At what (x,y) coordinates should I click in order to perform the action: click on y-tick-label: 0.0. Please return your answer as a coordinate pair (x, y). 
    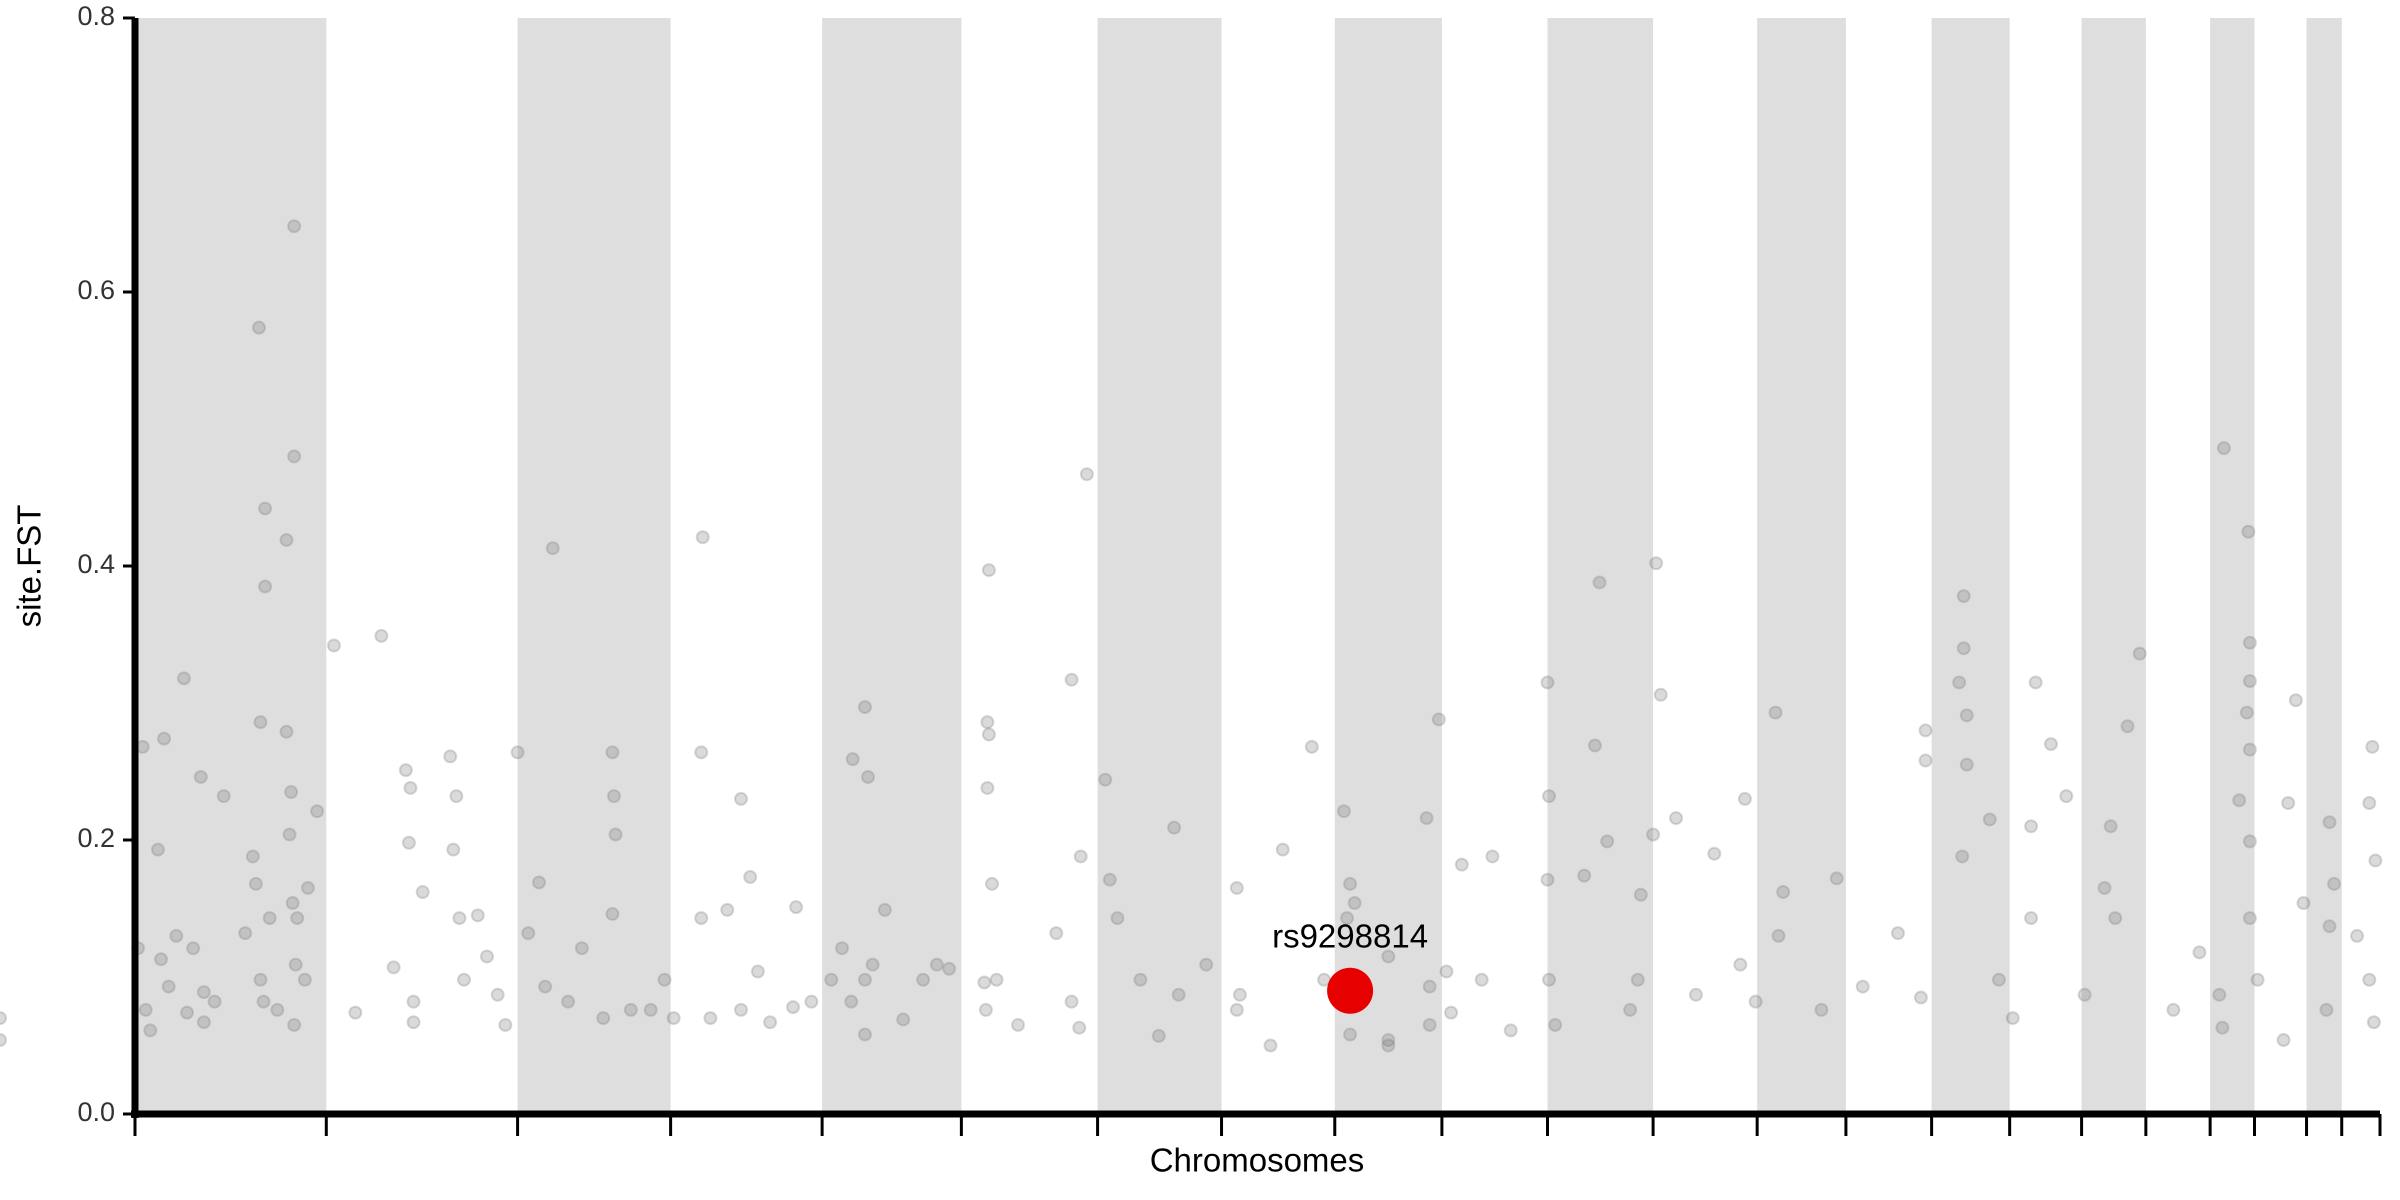
    Looking at the image, I should click on (96, 1112).